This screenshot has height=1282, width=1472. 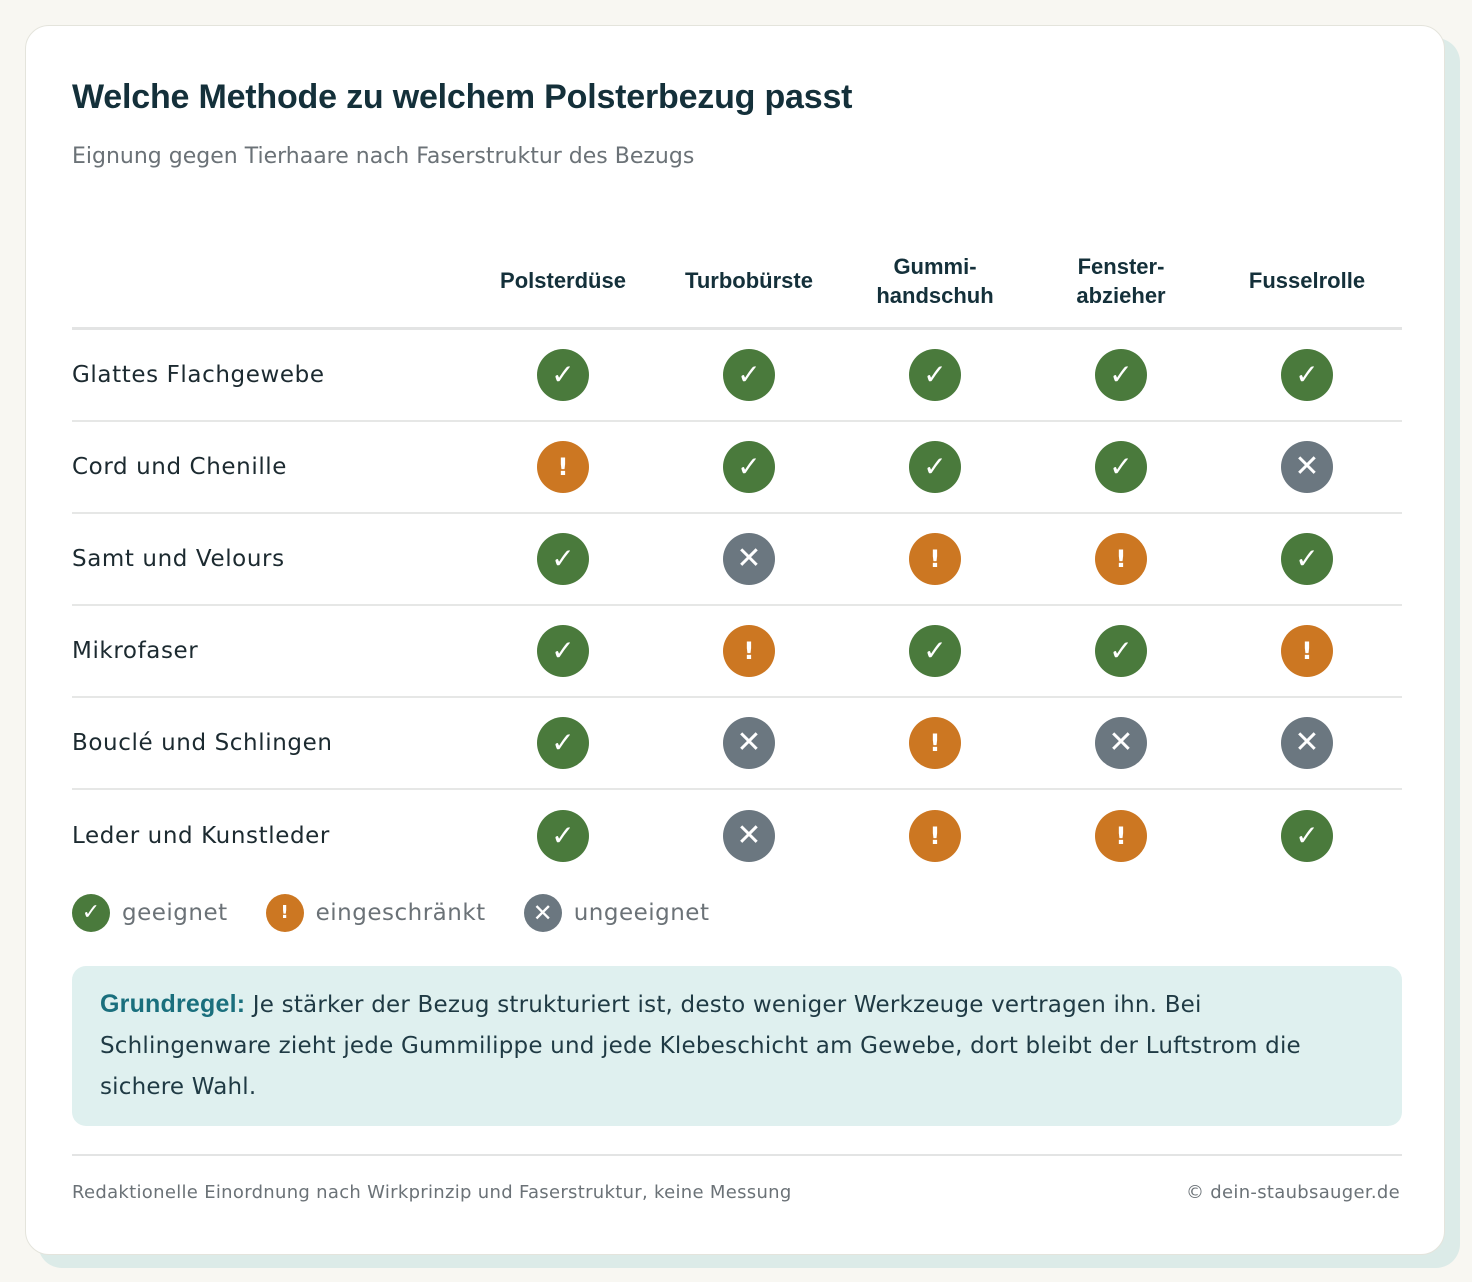 I want to click on legend-label: eingeschränkt, so click(x=400, y=913).